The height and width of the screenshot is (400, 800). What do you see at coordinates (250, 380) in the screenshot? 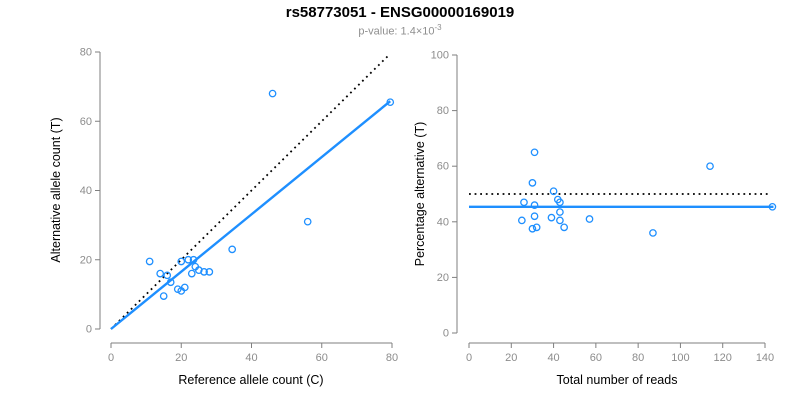
I see `left-xaxis-label: Reference allele count (C)` at bounding box center [250, 380].